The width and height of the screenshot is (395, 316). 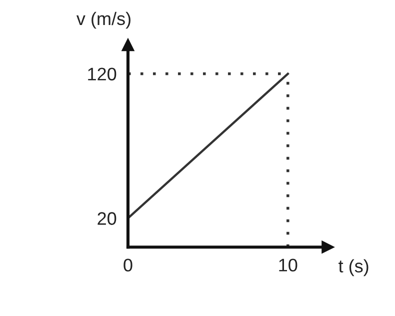 What do you see at coordinates (102, 74) in the screenshot?
I see `y-tick-label: 120` at bounding box center [102, 74].